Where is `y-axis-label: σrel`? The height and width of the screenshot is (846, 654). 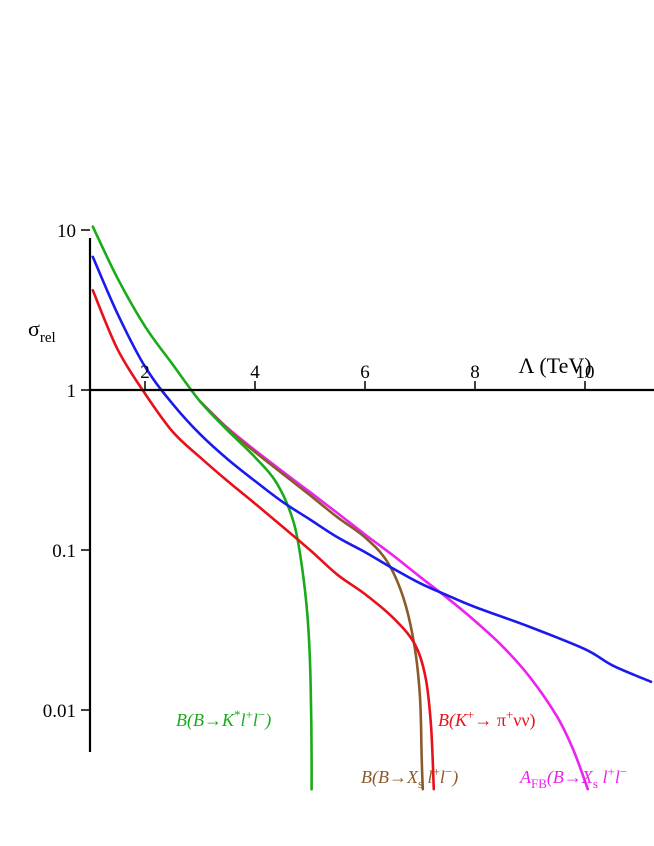
y-axis-label: σrel is located at coordinates (42, 331).